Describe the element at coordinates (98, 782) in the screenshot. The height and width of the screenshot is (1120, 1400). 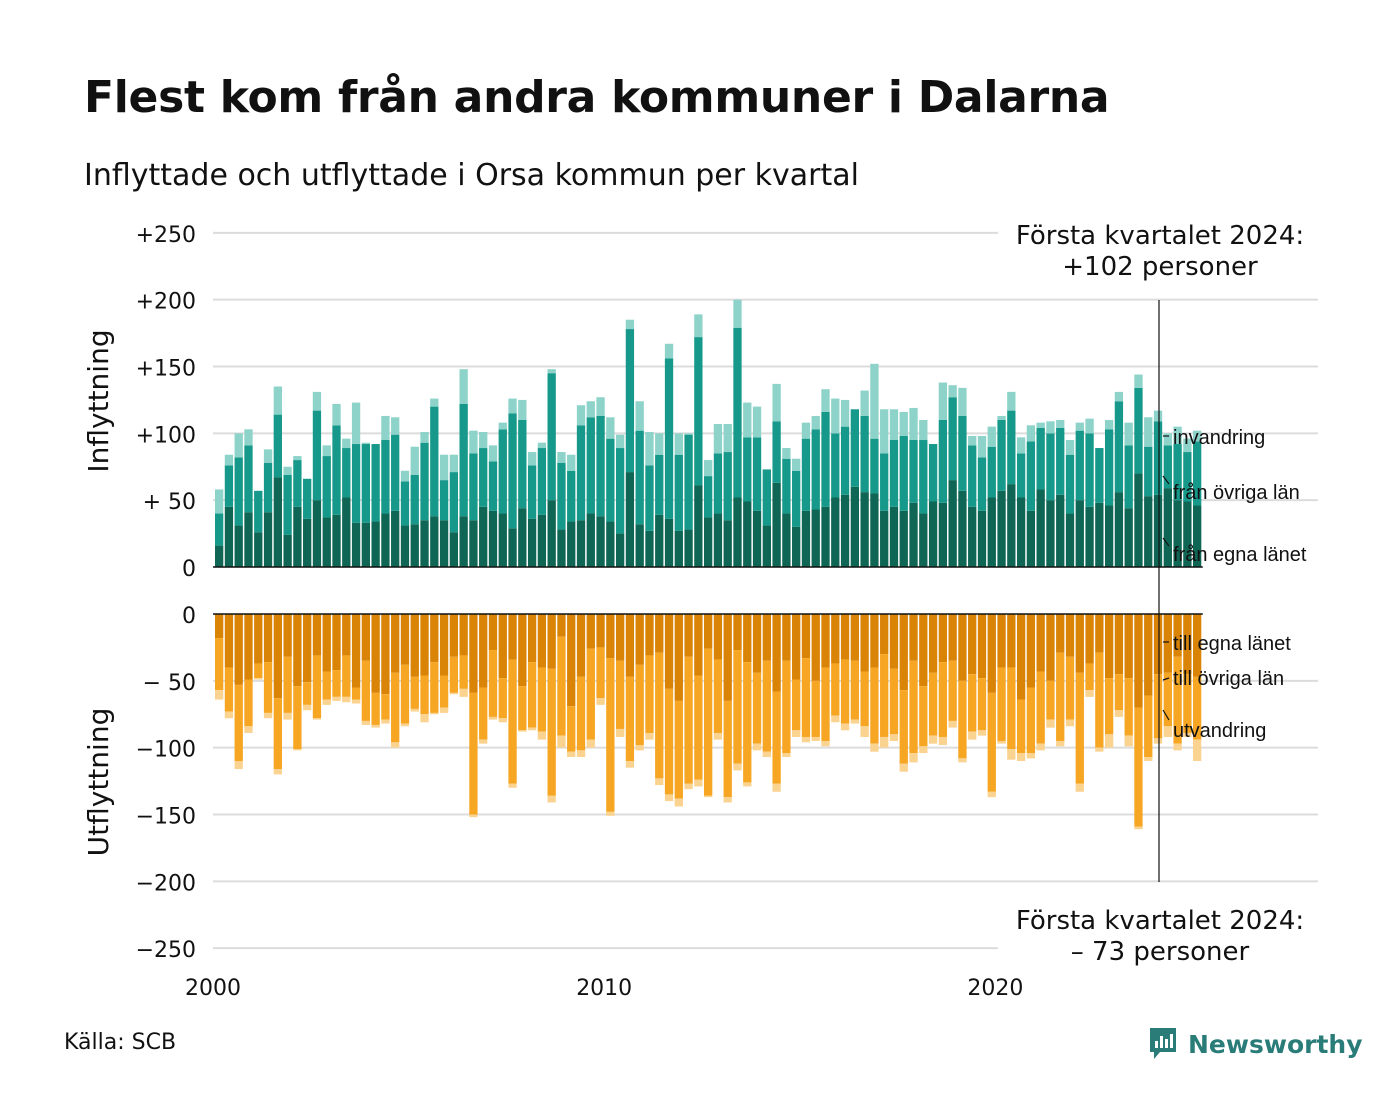
I see `y-axis-label-utflyttning: Utflyttning` at that location.